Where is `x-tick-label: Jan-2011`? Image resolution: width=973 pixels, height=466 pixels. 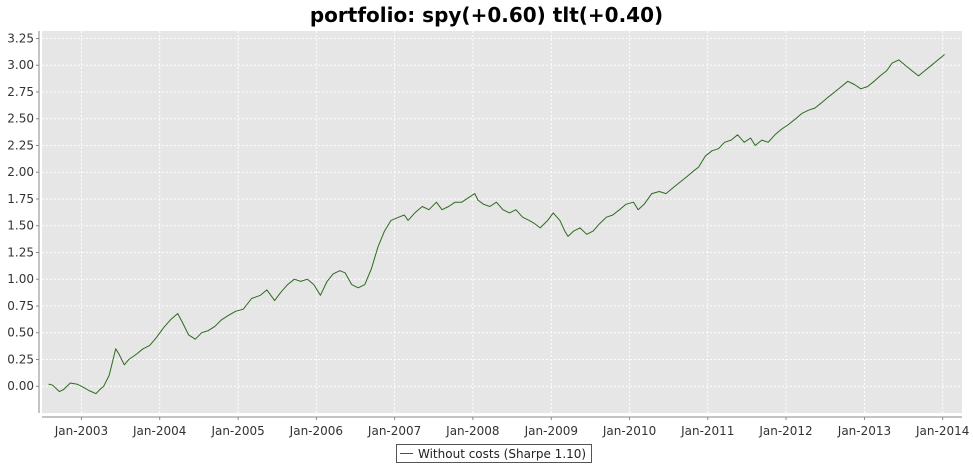
x-tick-label: Jan-2011 is located at coordinates (707, 431).